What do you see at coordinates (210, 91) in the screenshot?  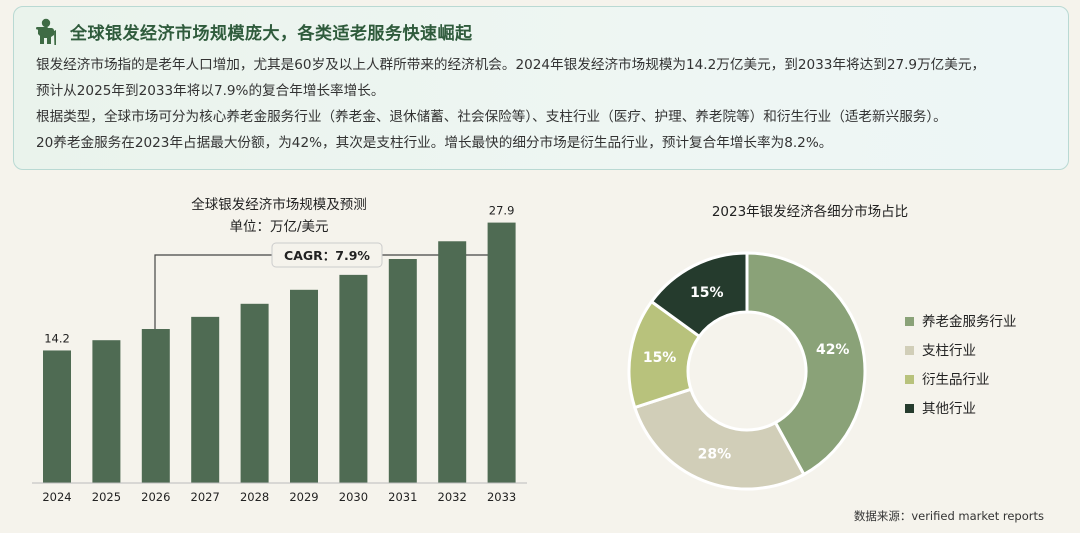 I see `summary-paragraph: 预计从2025年到2033年将以7.9%的复合年增长率增长。` at bounding box center [210, 91].